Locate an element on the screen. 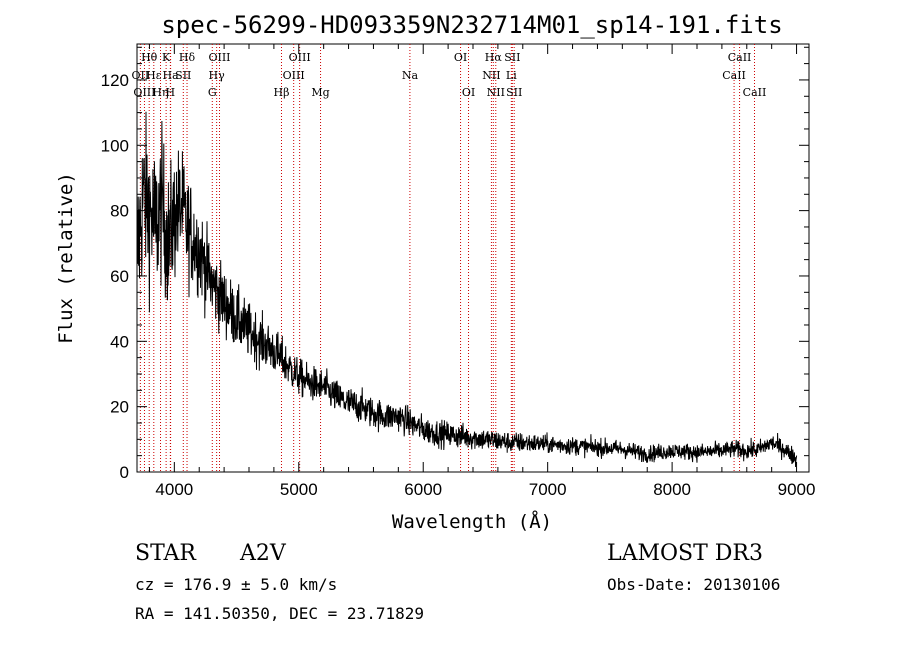 The width and height of the screenshot is (900, 649). y-tick-label: 100 is located at coordinates (115, 145).